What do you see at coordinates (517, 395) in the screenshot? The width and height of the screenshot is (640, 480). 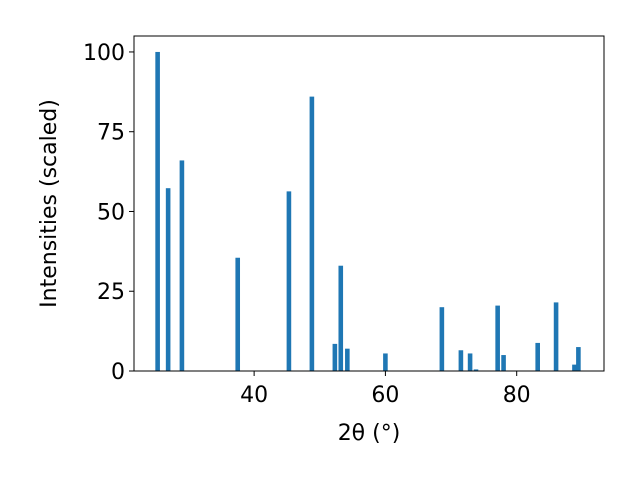 I see `x-tick-label: 80` at bounding box center [517, 395].